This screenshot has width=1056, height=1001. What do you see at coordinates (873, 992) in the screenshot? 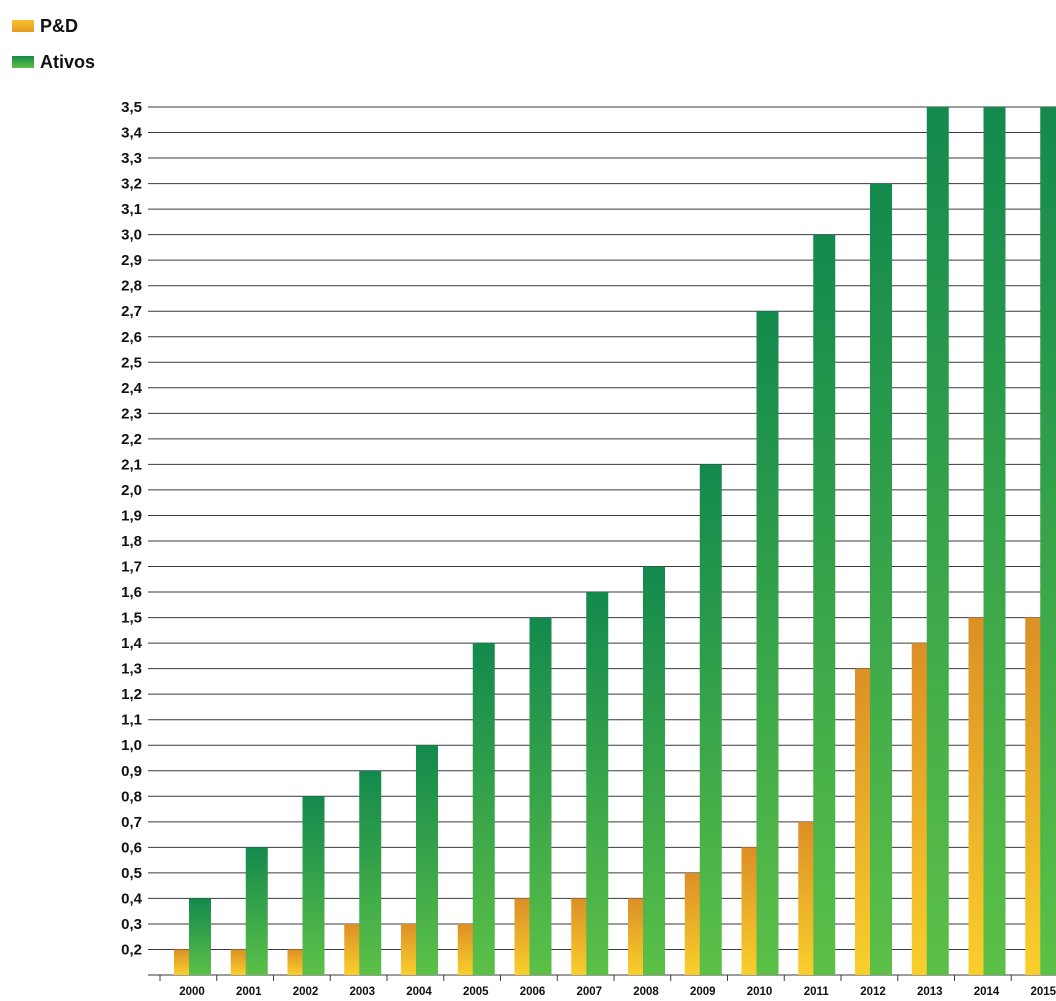
I see `x-tick-label: 2012` at bounding box center [873, 992].